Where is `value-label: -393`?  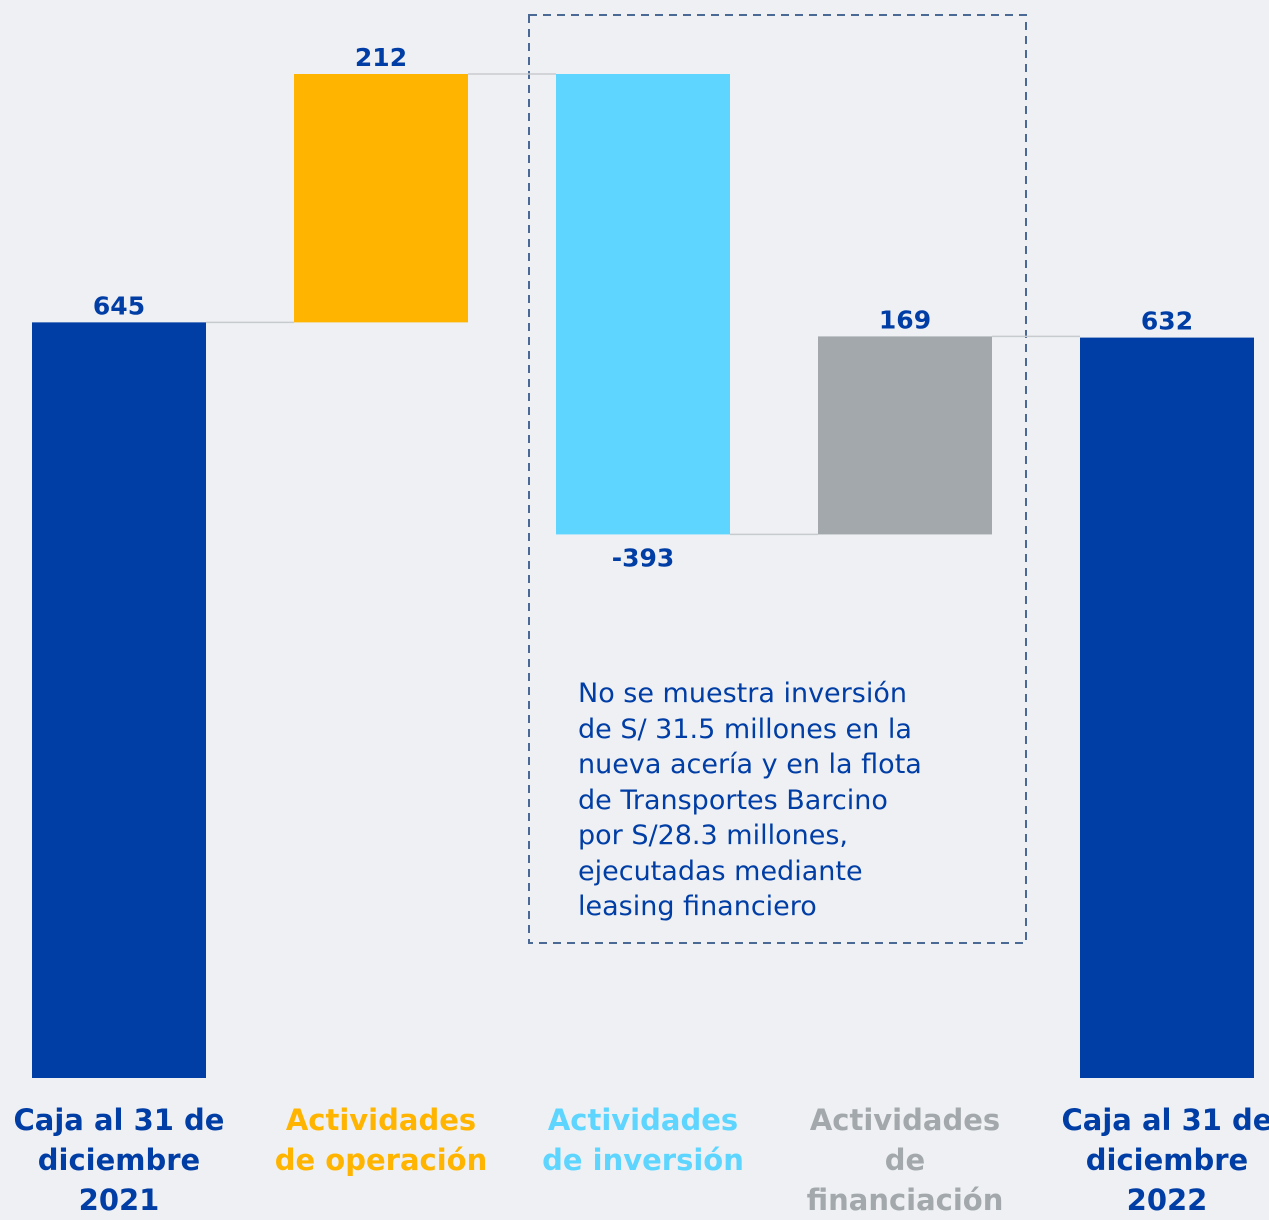
value-label: -393 is located at coordinates (643, 557).